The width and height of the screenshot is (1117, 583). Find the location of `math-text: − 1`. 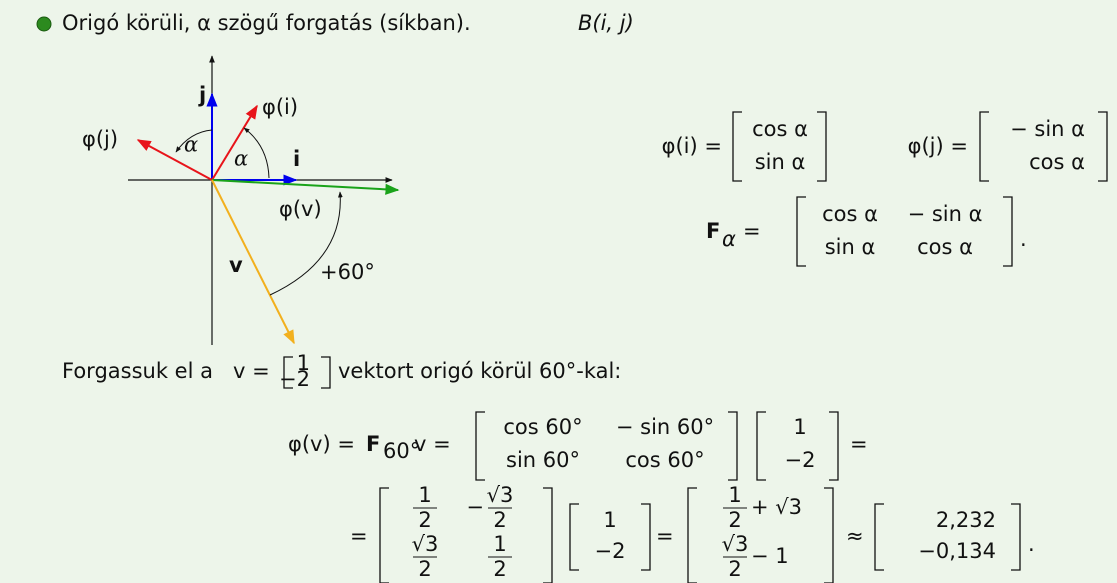

math-text: − 1 is located at coordinates (770, 556).